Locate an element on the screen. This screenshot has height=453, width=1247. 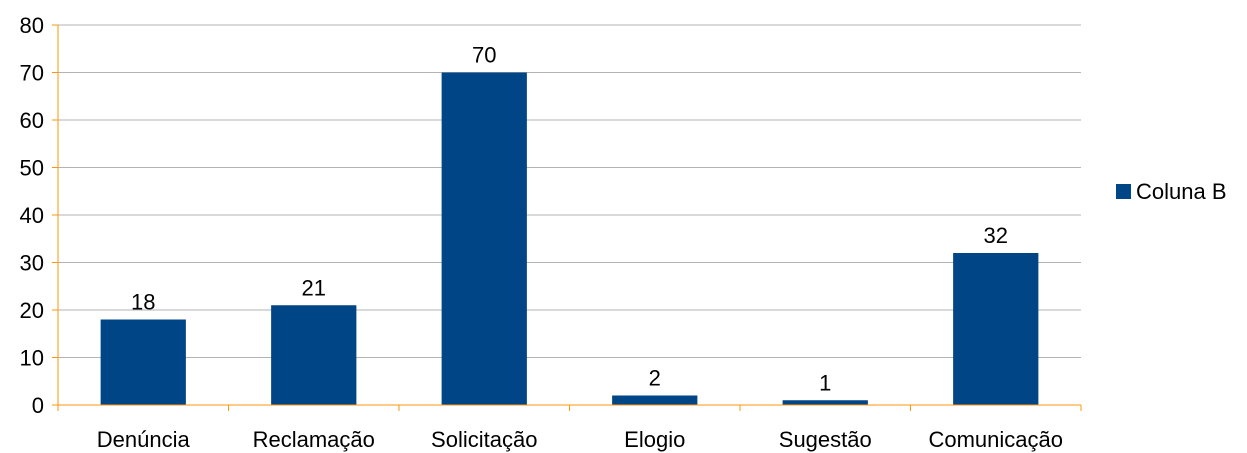
y-tick-label: 20 is located at coordinates (32, 310).